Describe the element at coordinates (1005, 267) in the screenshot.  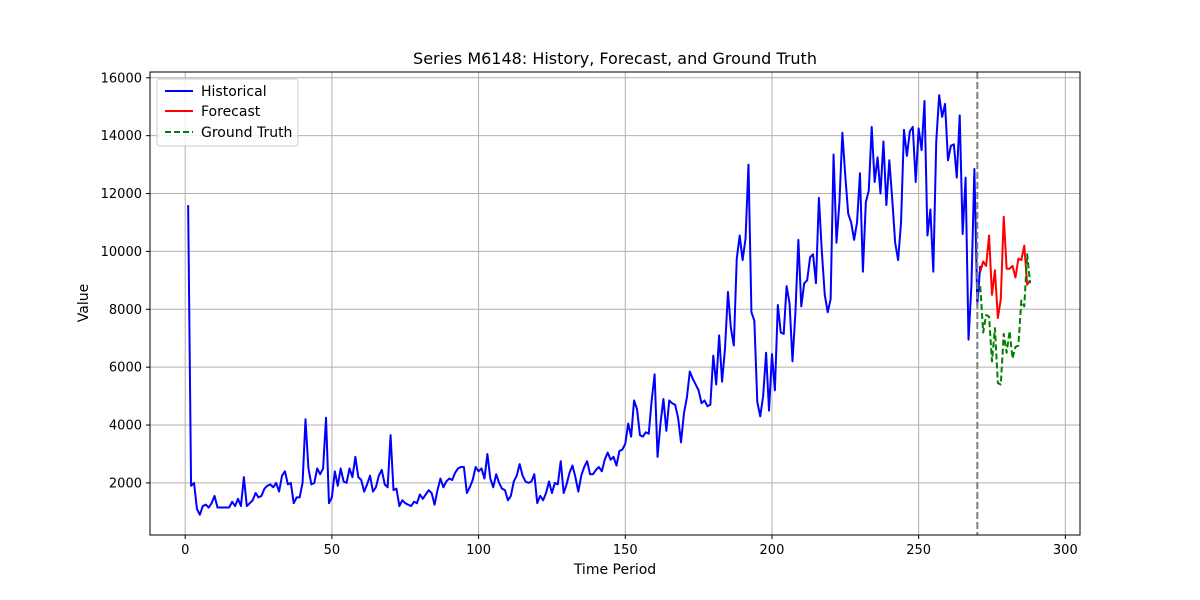
I see `series-line-forecast` at that location.